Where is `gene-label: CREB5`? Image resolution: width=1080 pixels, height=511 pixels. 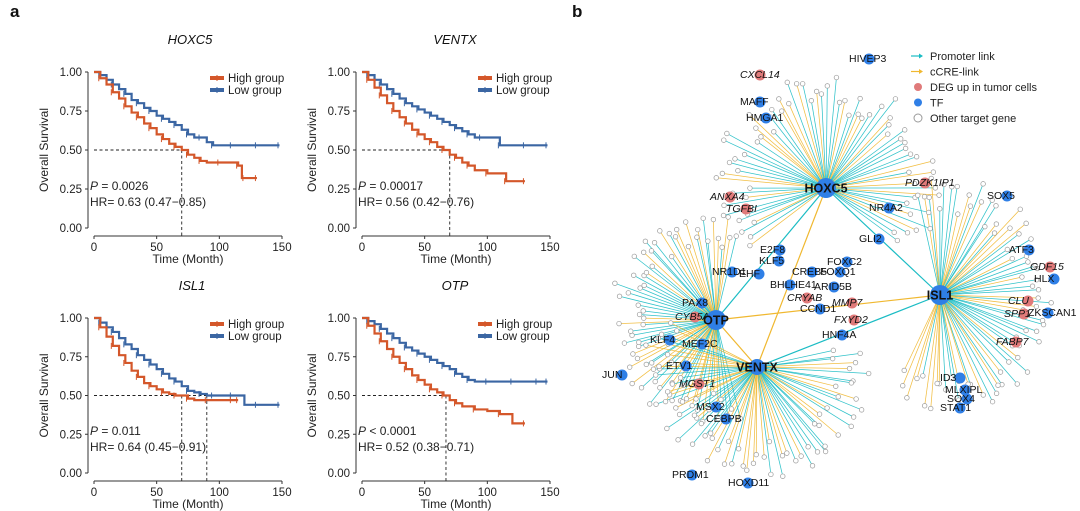
gene-label: CREB5 is located at coordinates (809, 272).